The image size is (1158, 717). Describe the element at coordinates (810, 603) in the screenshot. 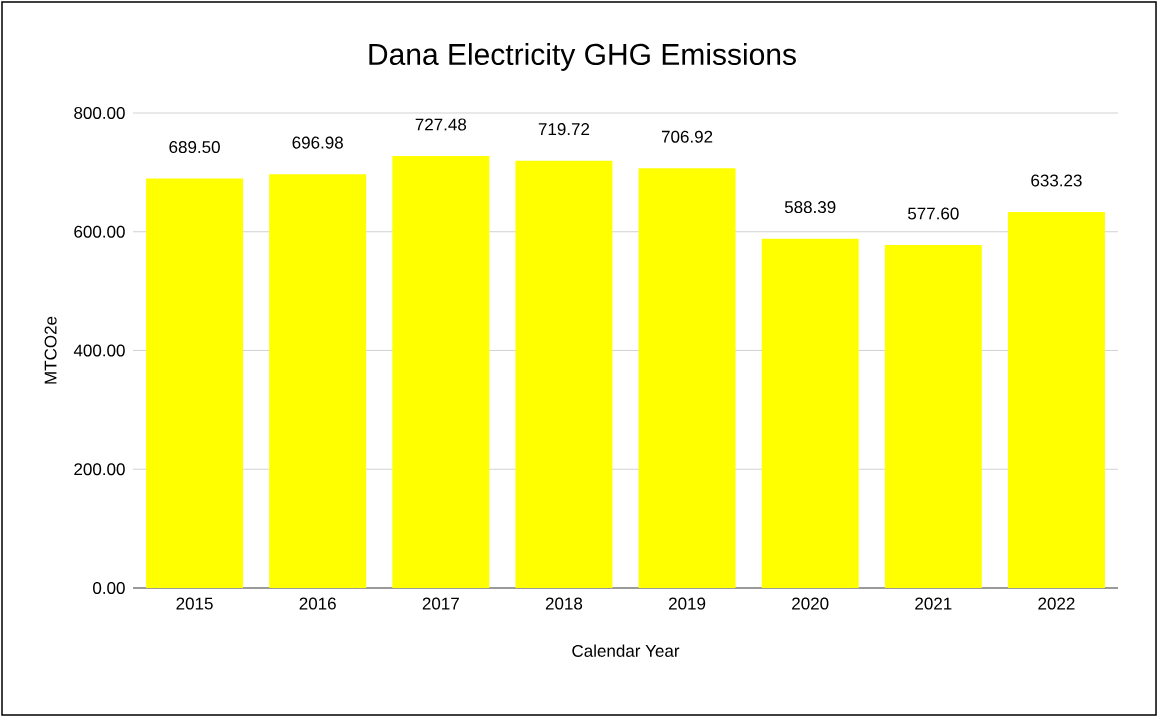

I see `x-tick-label: 2020` at that location.